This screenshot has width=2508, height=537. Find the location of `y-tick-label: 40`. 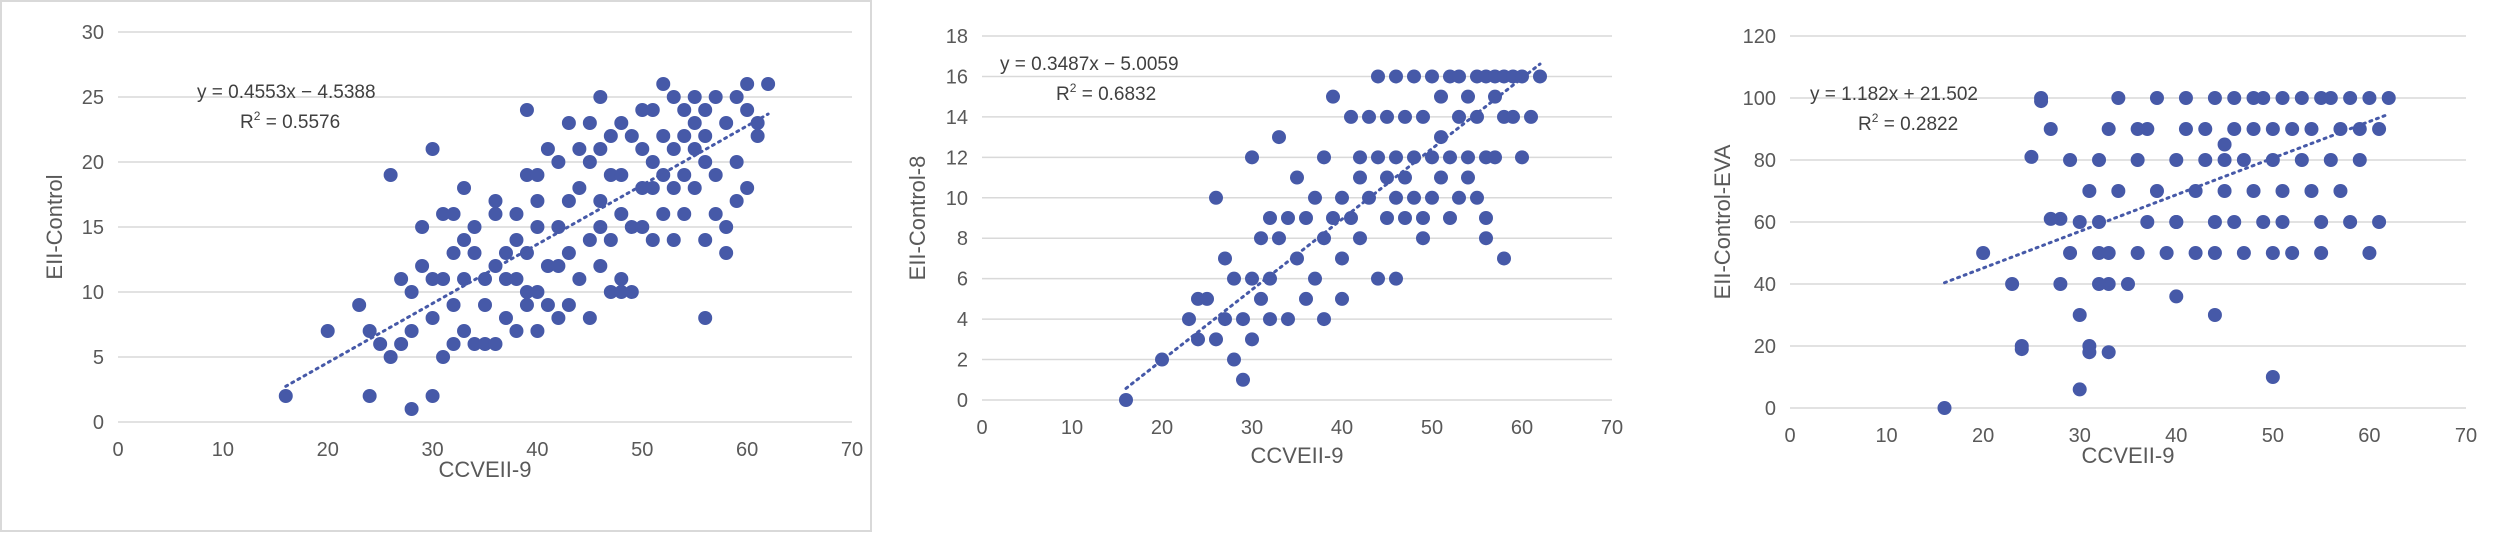

y-tick-label: 40 is located at coordinates (1765, 285).